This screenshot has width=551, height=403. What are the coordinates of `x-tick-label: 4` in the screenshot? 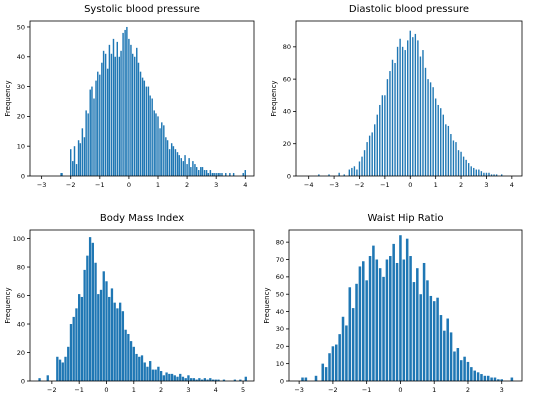 It's located at (216, 390).